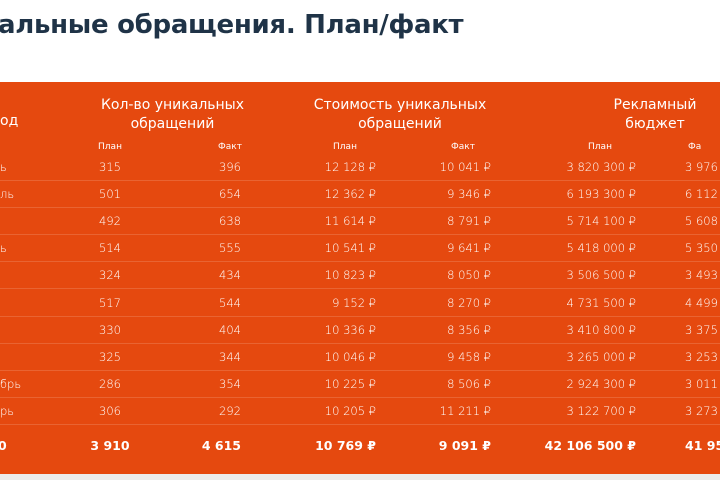 Image resolution: width=720 pixels, height=480 pixels. I want to click on table-cell: 286, so click(110, 383).